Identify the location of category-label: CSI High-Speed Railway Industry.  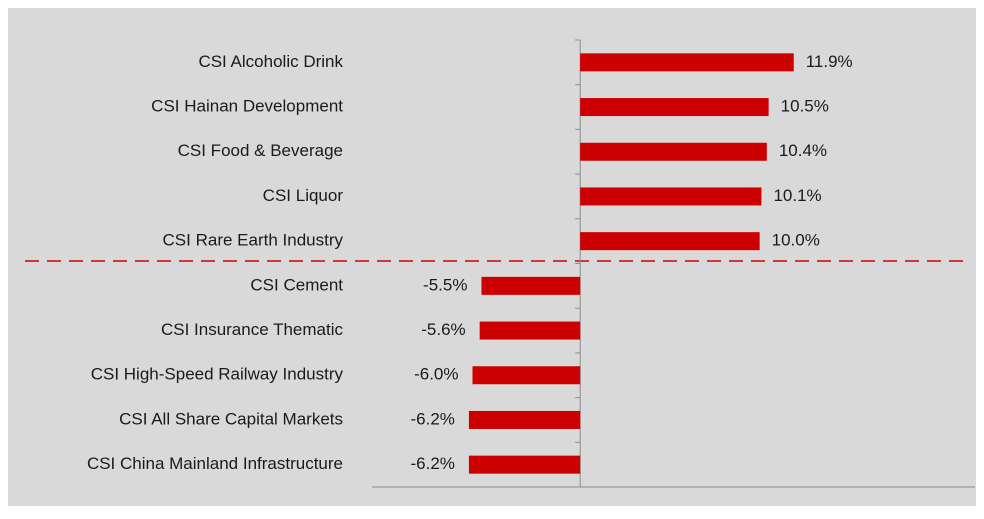
(217, 374).